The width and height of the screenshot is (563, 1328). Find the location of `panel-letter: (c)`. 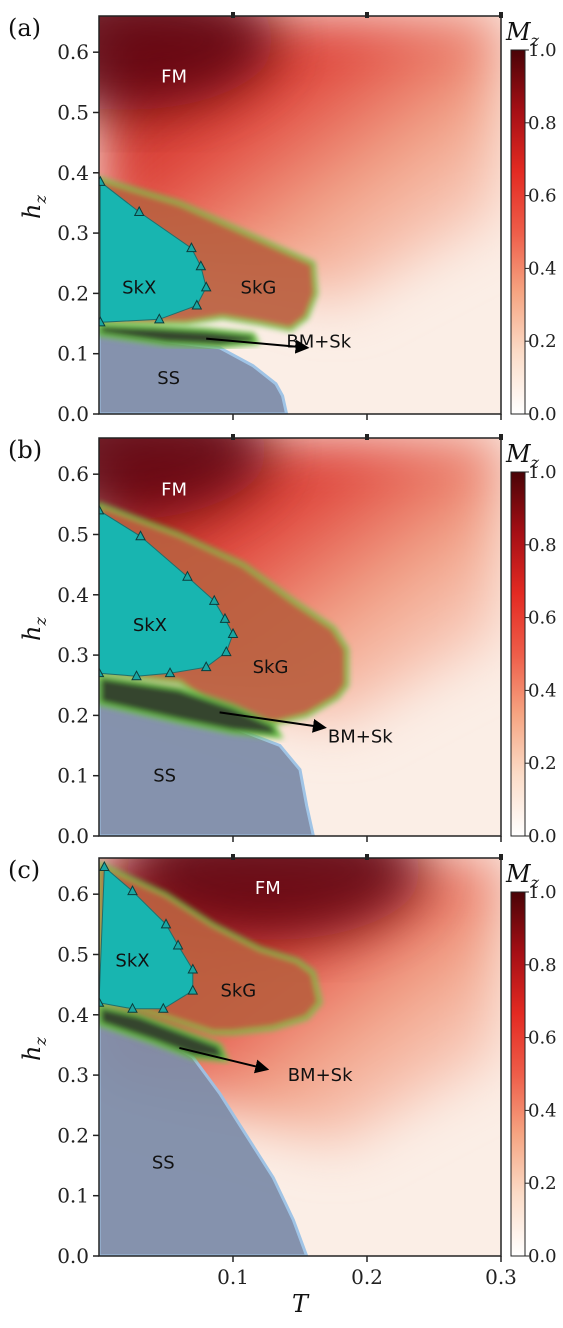

panel-letter: (c) is located at coordinates (24, 870).